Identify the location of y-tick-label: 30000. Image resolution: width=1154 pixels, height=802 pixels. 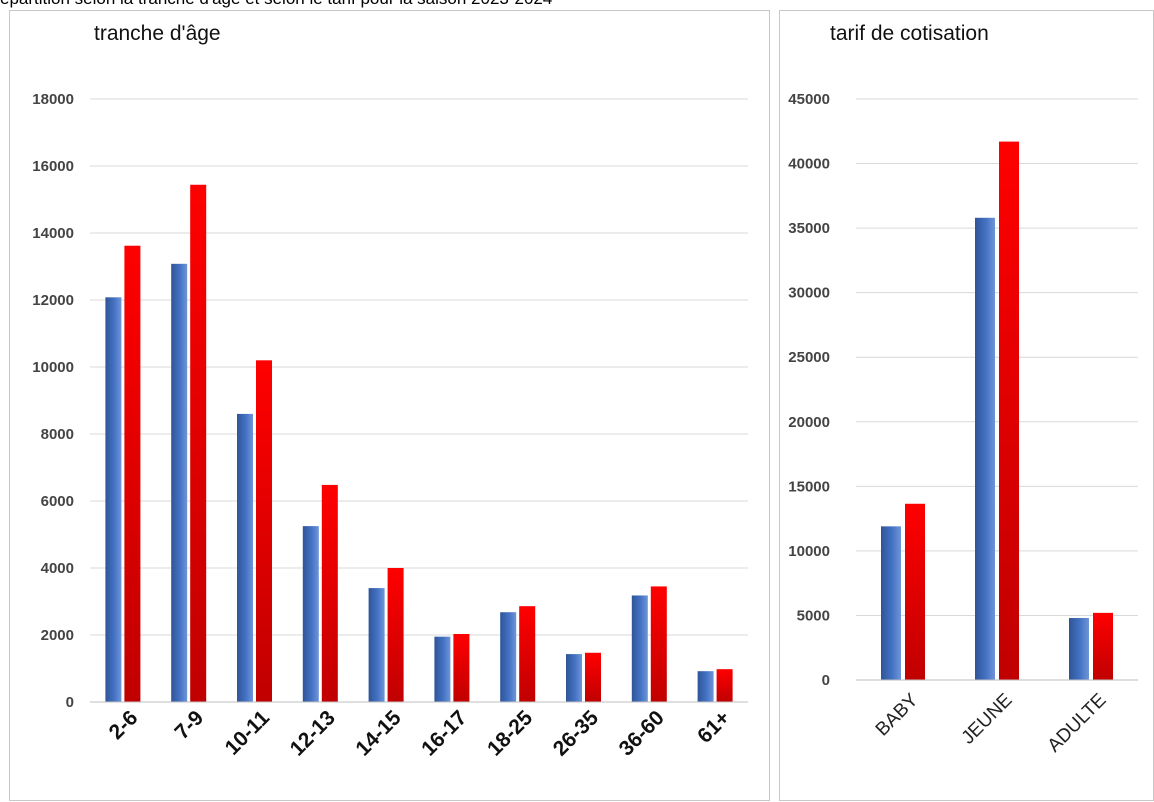
(809, 293).